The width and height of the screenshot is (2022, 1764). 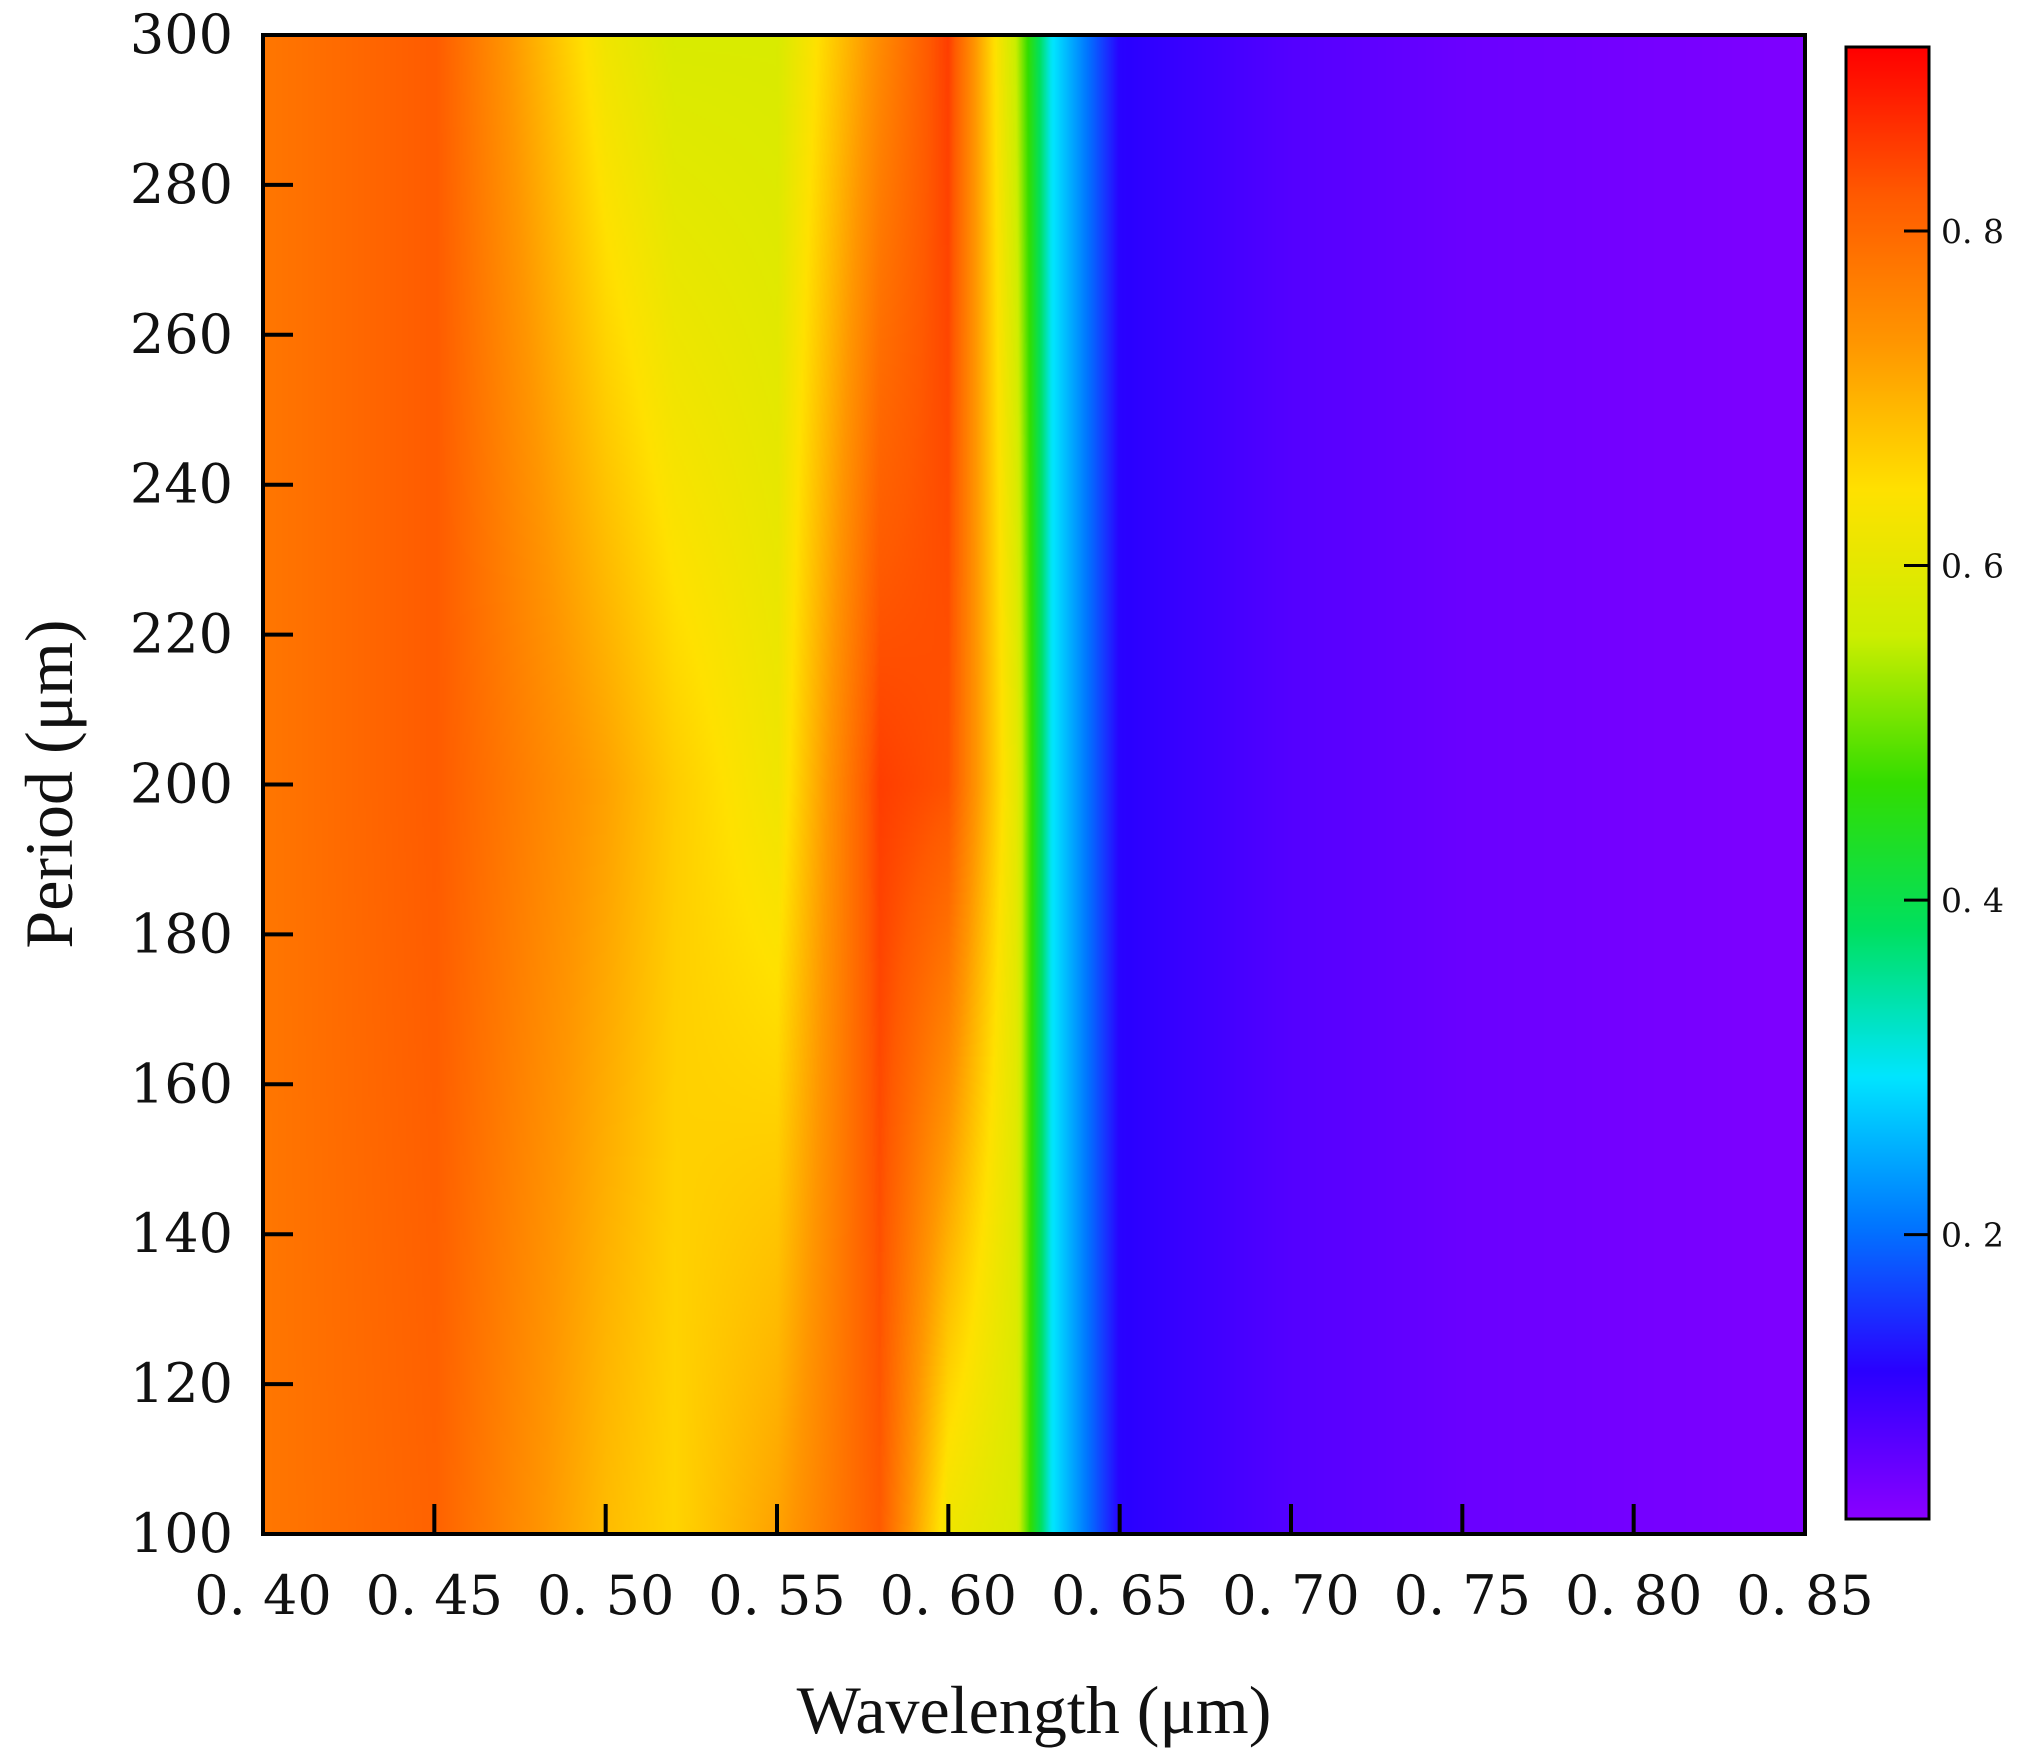 What do you see at coordinates (434, 1595) in the screenshot?
I see `x-tick-label: 0. 45` at bounding box center [434, 1595].